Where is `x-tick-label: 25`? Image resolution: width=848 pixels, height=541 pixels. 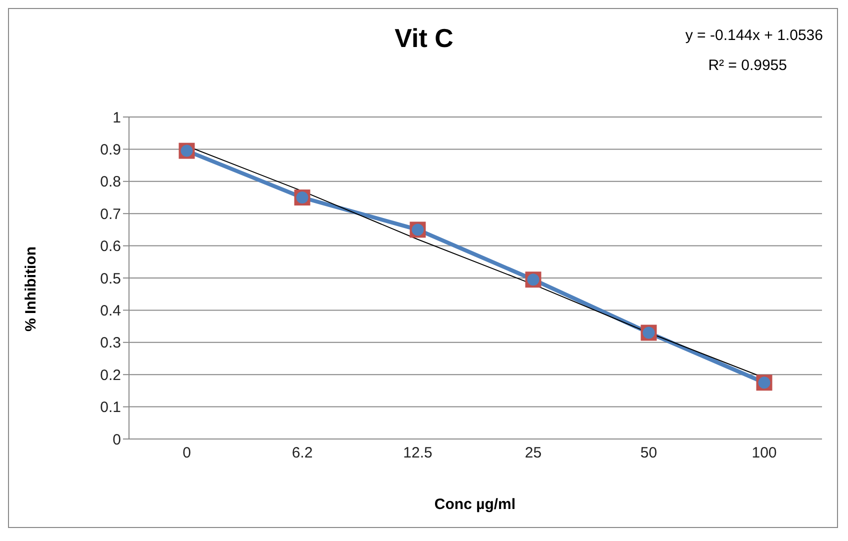 x-tick-label: 25 is located at coordinates (533, 453).